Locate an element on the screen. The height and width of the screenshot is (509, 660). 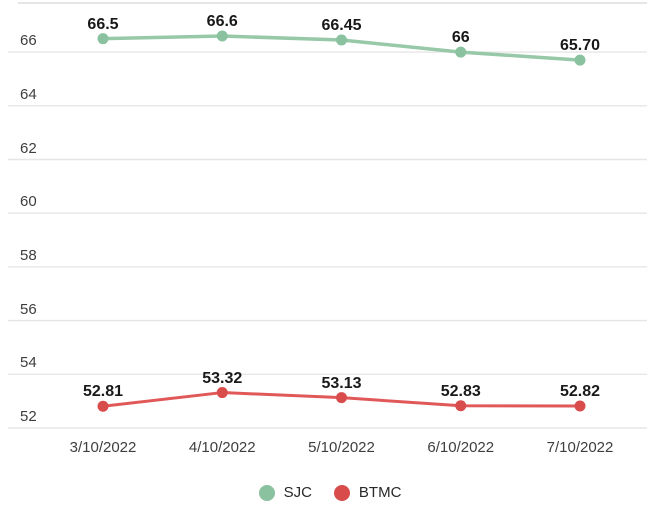
btmc-data-label: 52.82 is located at coordinates (580, 391).